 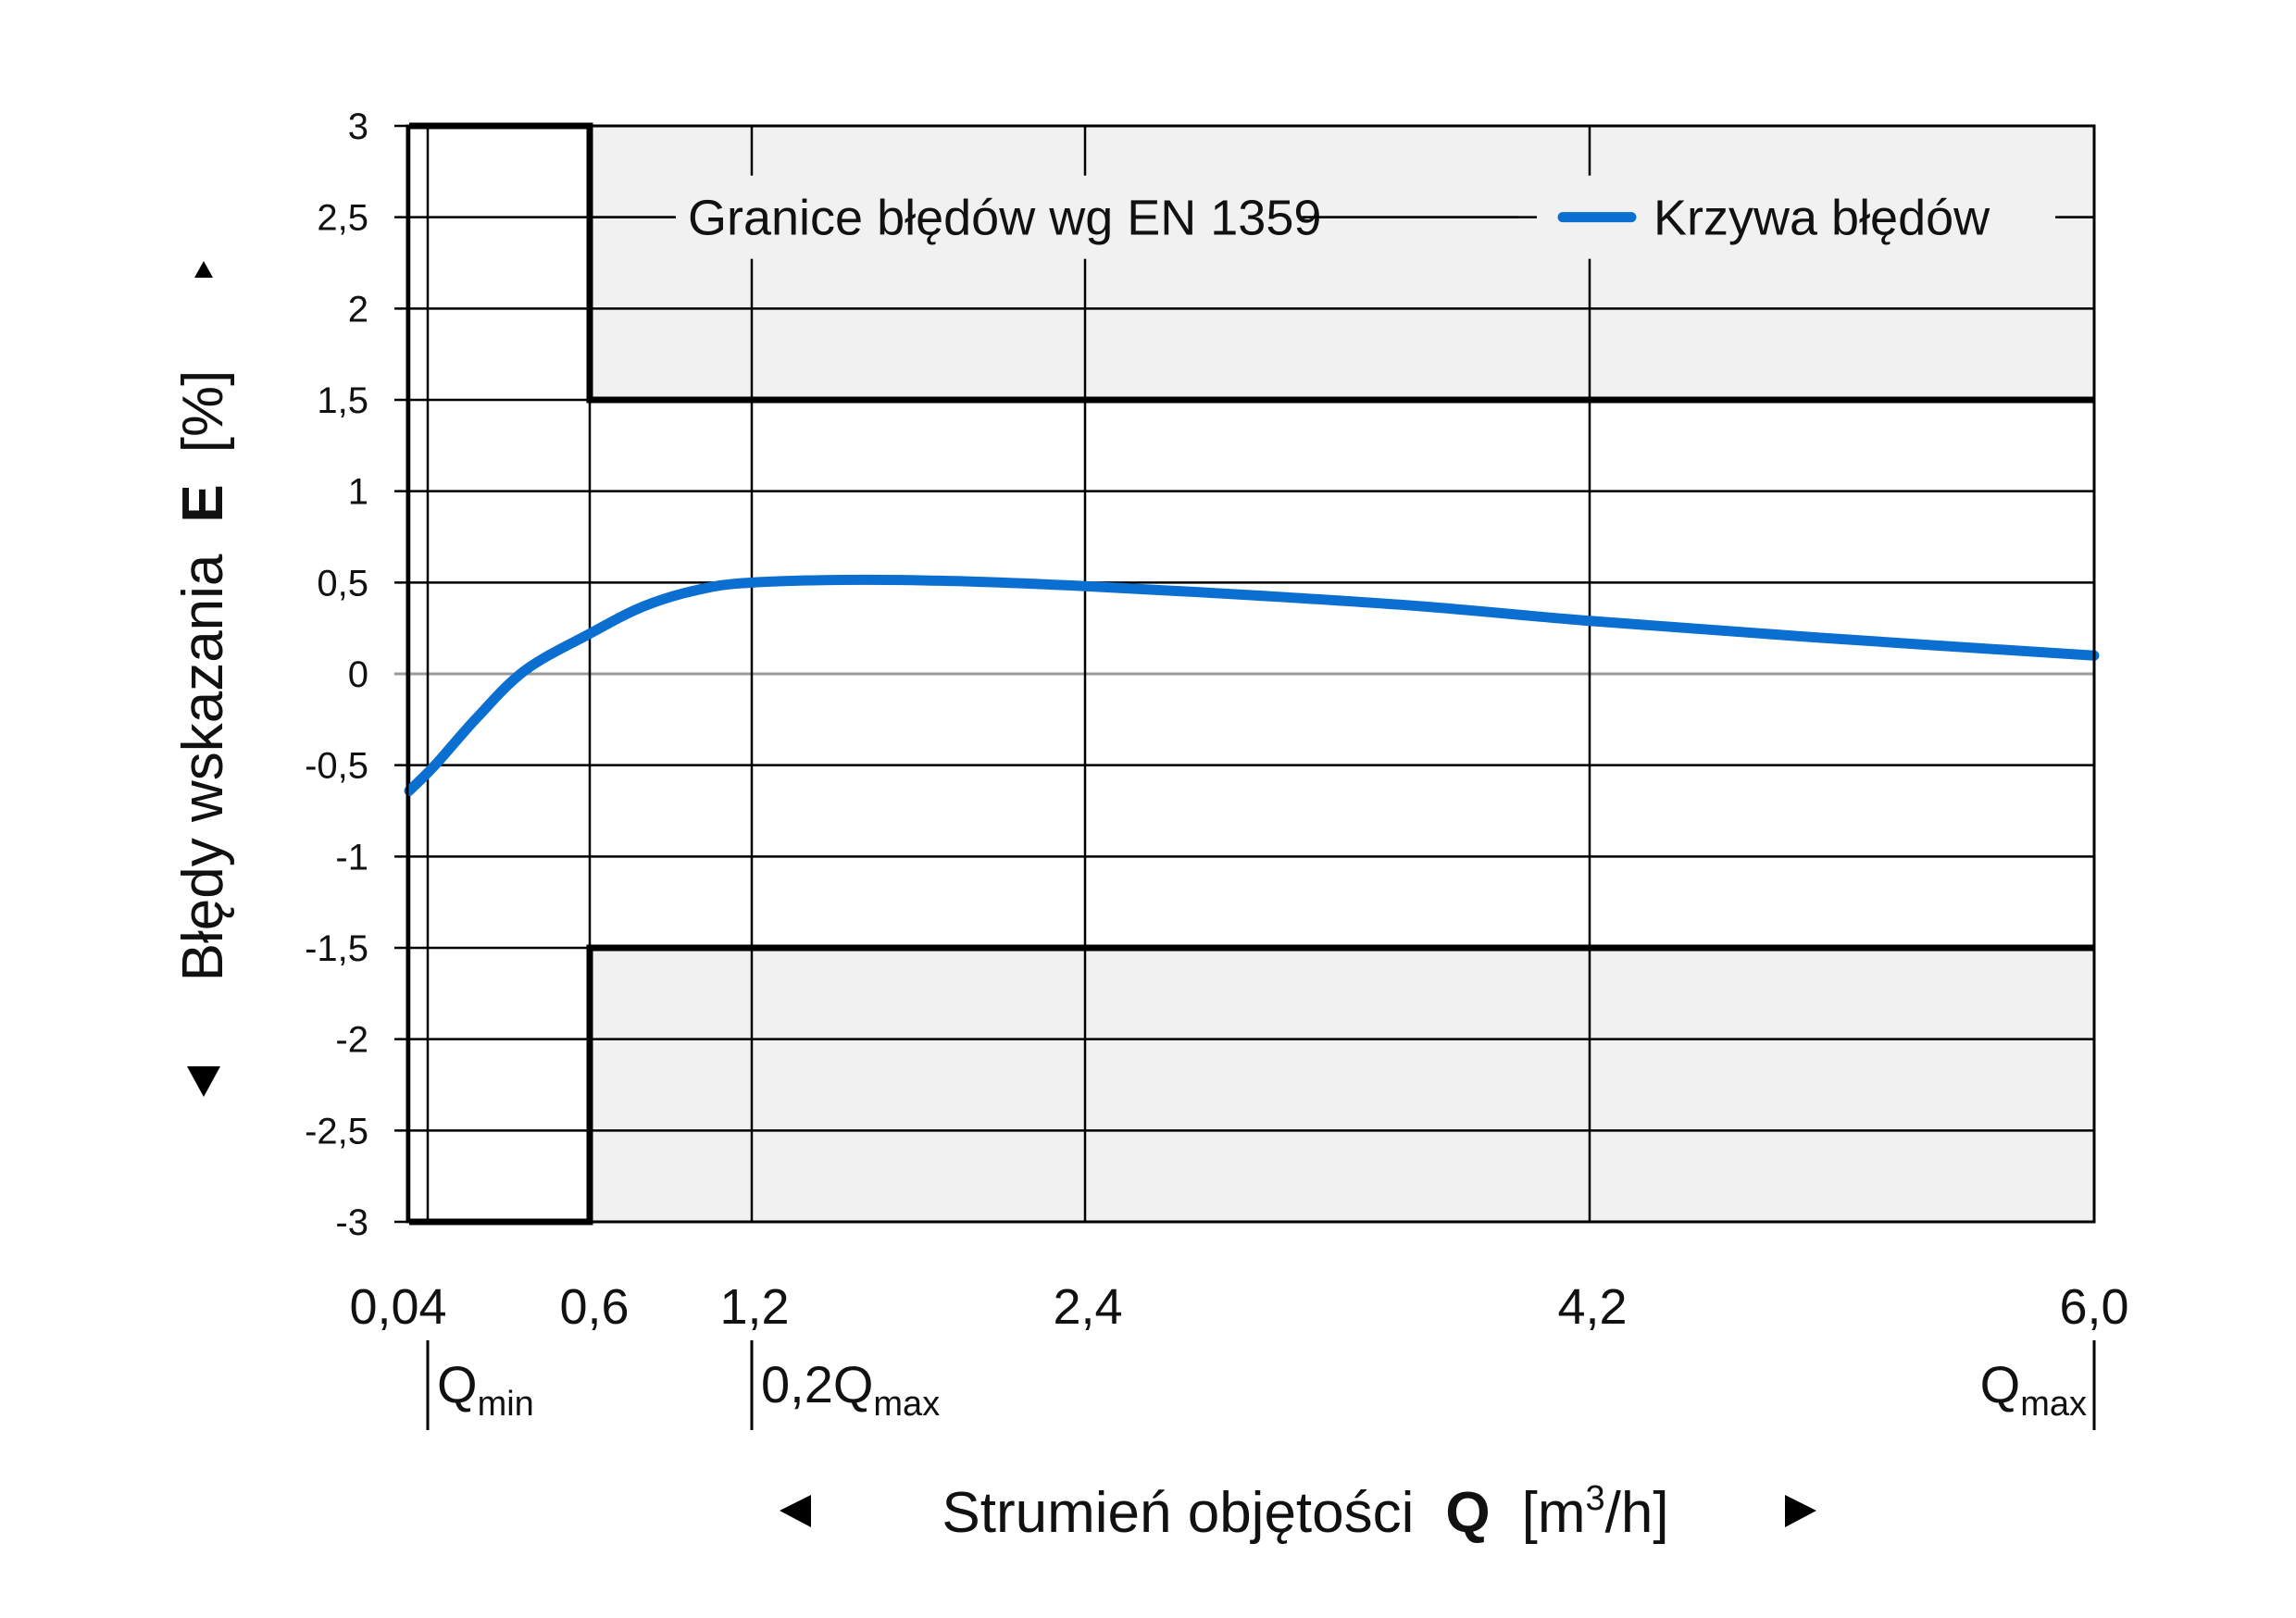 What do you see at coordinates (1467, 1513) in the screenshot?
I see `x-axis-title-symbol: Q` at bounding box center [1467, 1513].